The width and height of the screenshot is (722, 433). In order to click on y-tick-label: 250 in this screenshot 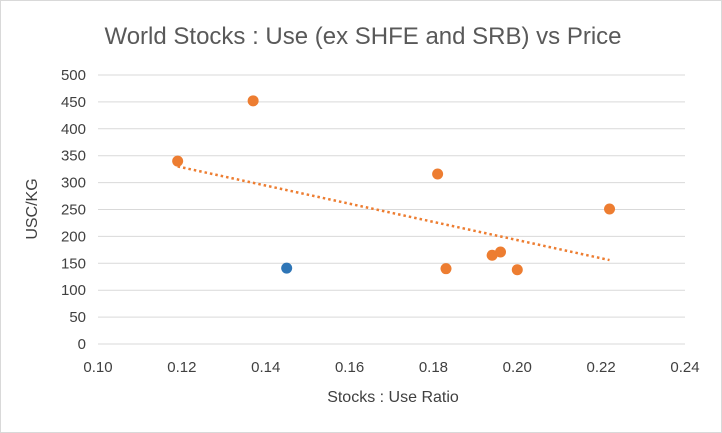, I will do `click(73, 210)`.